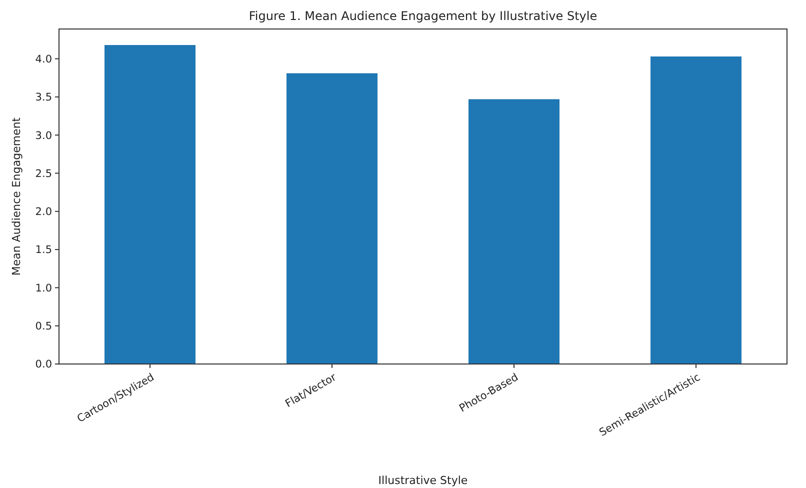 This screenshot has height=488, width=806. Describe the element at coordinates (43, 212) in the screenshot. I see `y-tick-label: 2.0` at that location.